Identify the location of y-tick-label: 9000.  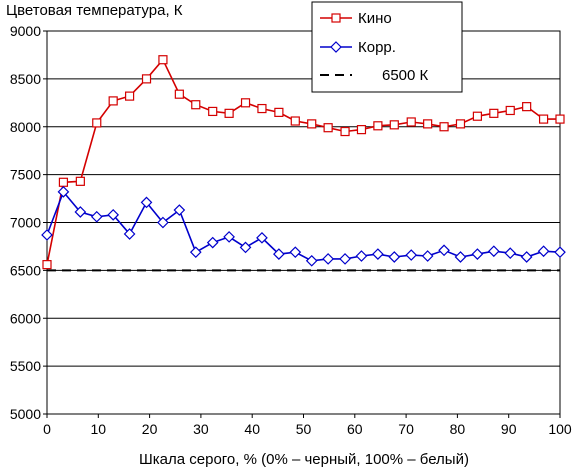
(25, 31).